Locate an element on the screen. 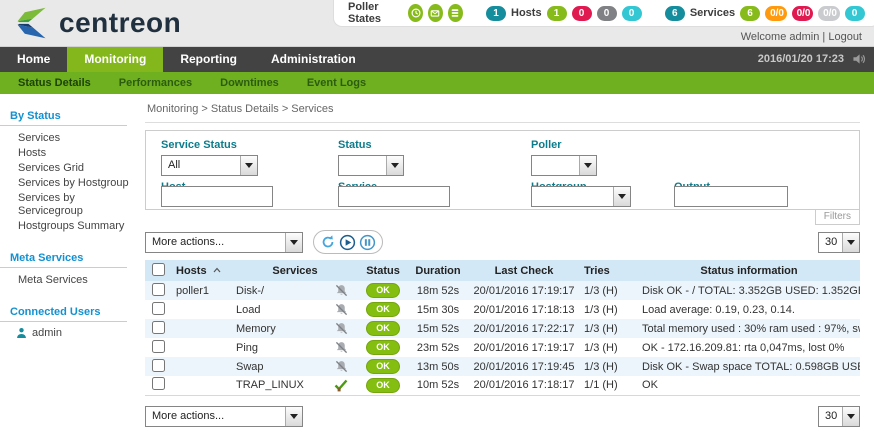 Image resolution: width=874 pixels, height=434 pixels. column-hosts: Hosts is located at coordinates (202, 270).